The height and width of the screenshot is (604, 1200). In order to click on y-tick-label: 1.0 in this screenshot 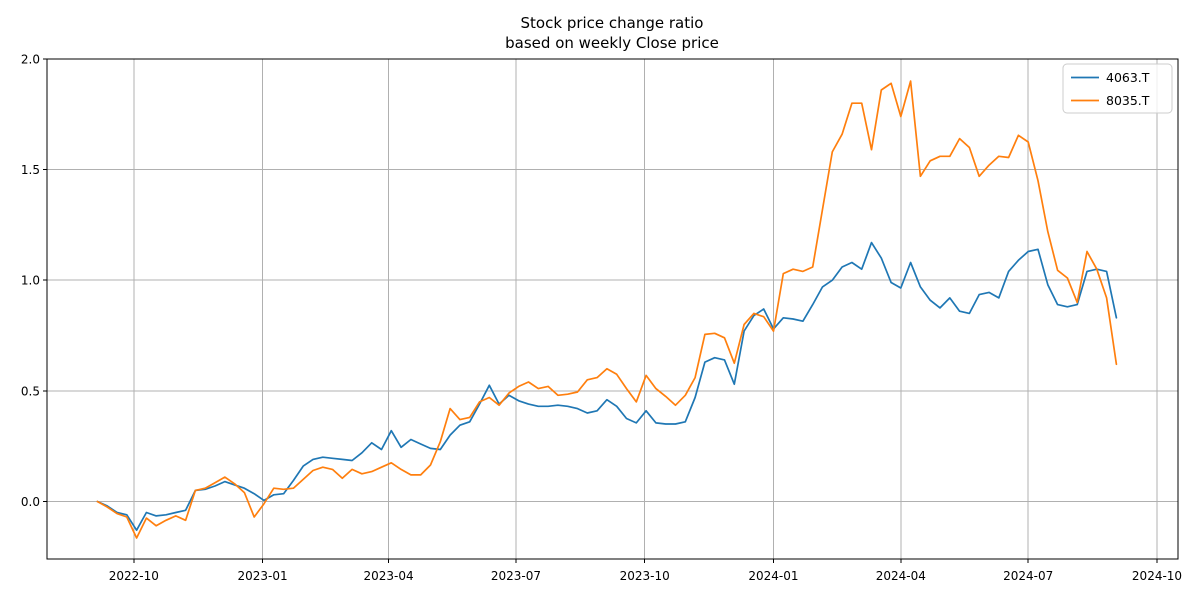, I will do `click(30, 281)`.